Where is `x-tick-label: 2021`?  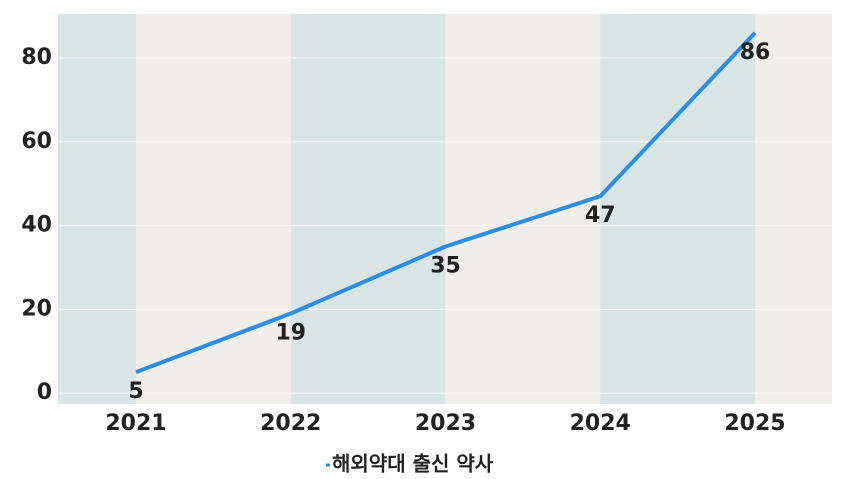
x-tick-label: 2021 is located at coordinates (135, 423).